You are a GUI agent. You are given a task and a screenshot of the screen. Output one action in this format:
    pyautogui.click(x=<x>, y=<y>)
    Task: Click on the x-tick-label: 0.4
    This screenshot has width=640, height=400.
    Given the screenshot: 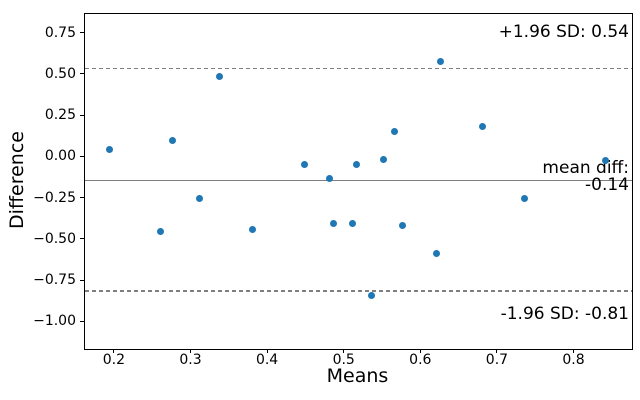 What is the action you would take?
    pyautogui.click(x=267, y=360)
    